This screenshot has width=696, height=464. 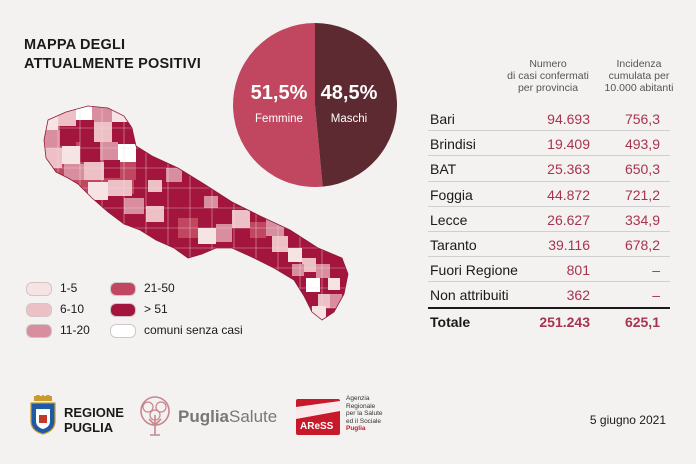 What do you see at coordinates (568, 119) in the screenshot?
I see `province-cases: 94.693` at bounding box center [568, 119].